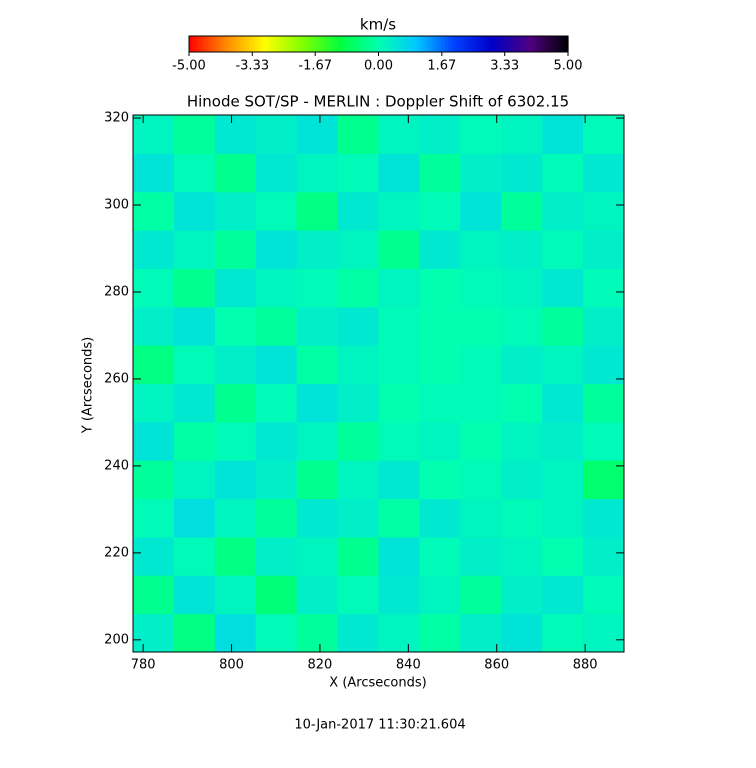 Image resolution: width=756 pixels, height=768 pixels. Describe the element at coordinates (315, 66) in the screenshot. I see `colorbar-tick-label: -1.67` at that location.